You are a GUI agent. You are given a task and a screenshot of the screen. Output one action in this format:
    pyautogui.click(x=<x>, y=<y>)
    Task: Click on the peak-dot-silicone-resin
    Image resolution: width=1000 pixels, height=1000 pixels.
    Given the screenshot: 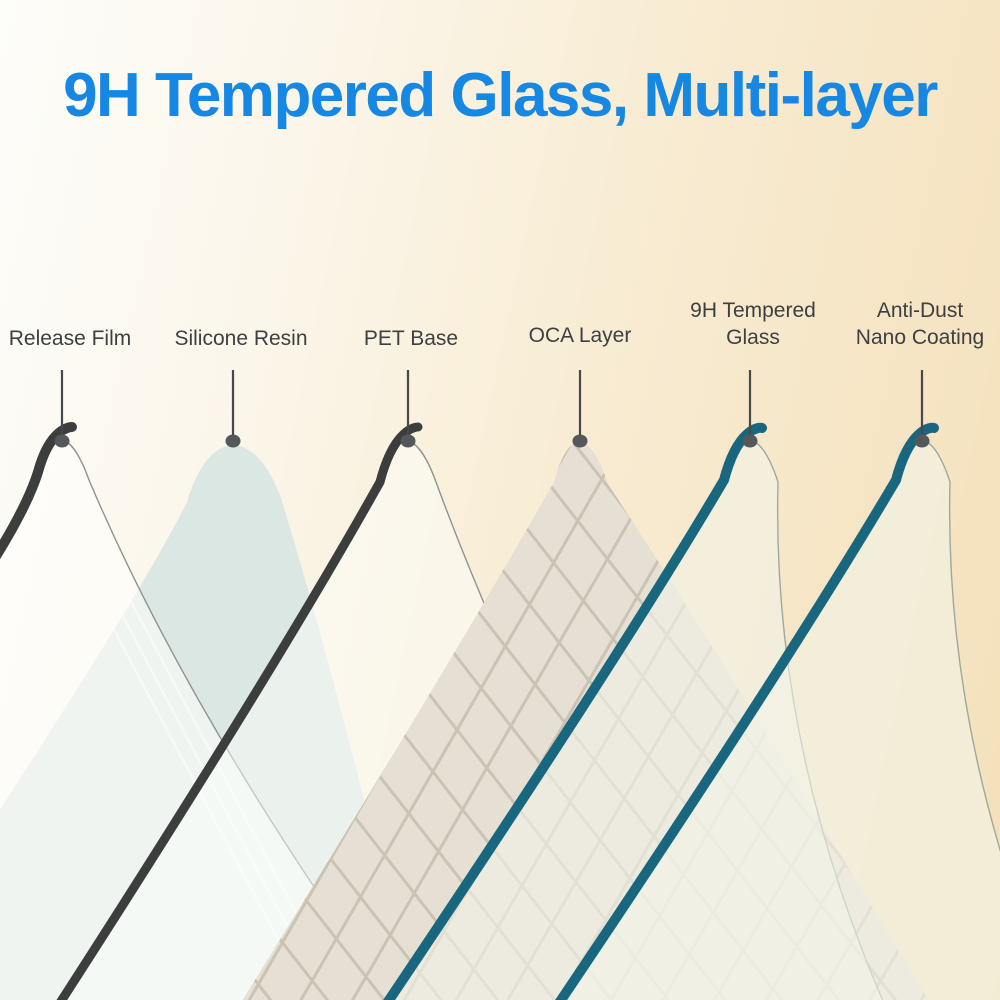 What is the action you would take?
    pyautogui.click(x=233, y=441)
    